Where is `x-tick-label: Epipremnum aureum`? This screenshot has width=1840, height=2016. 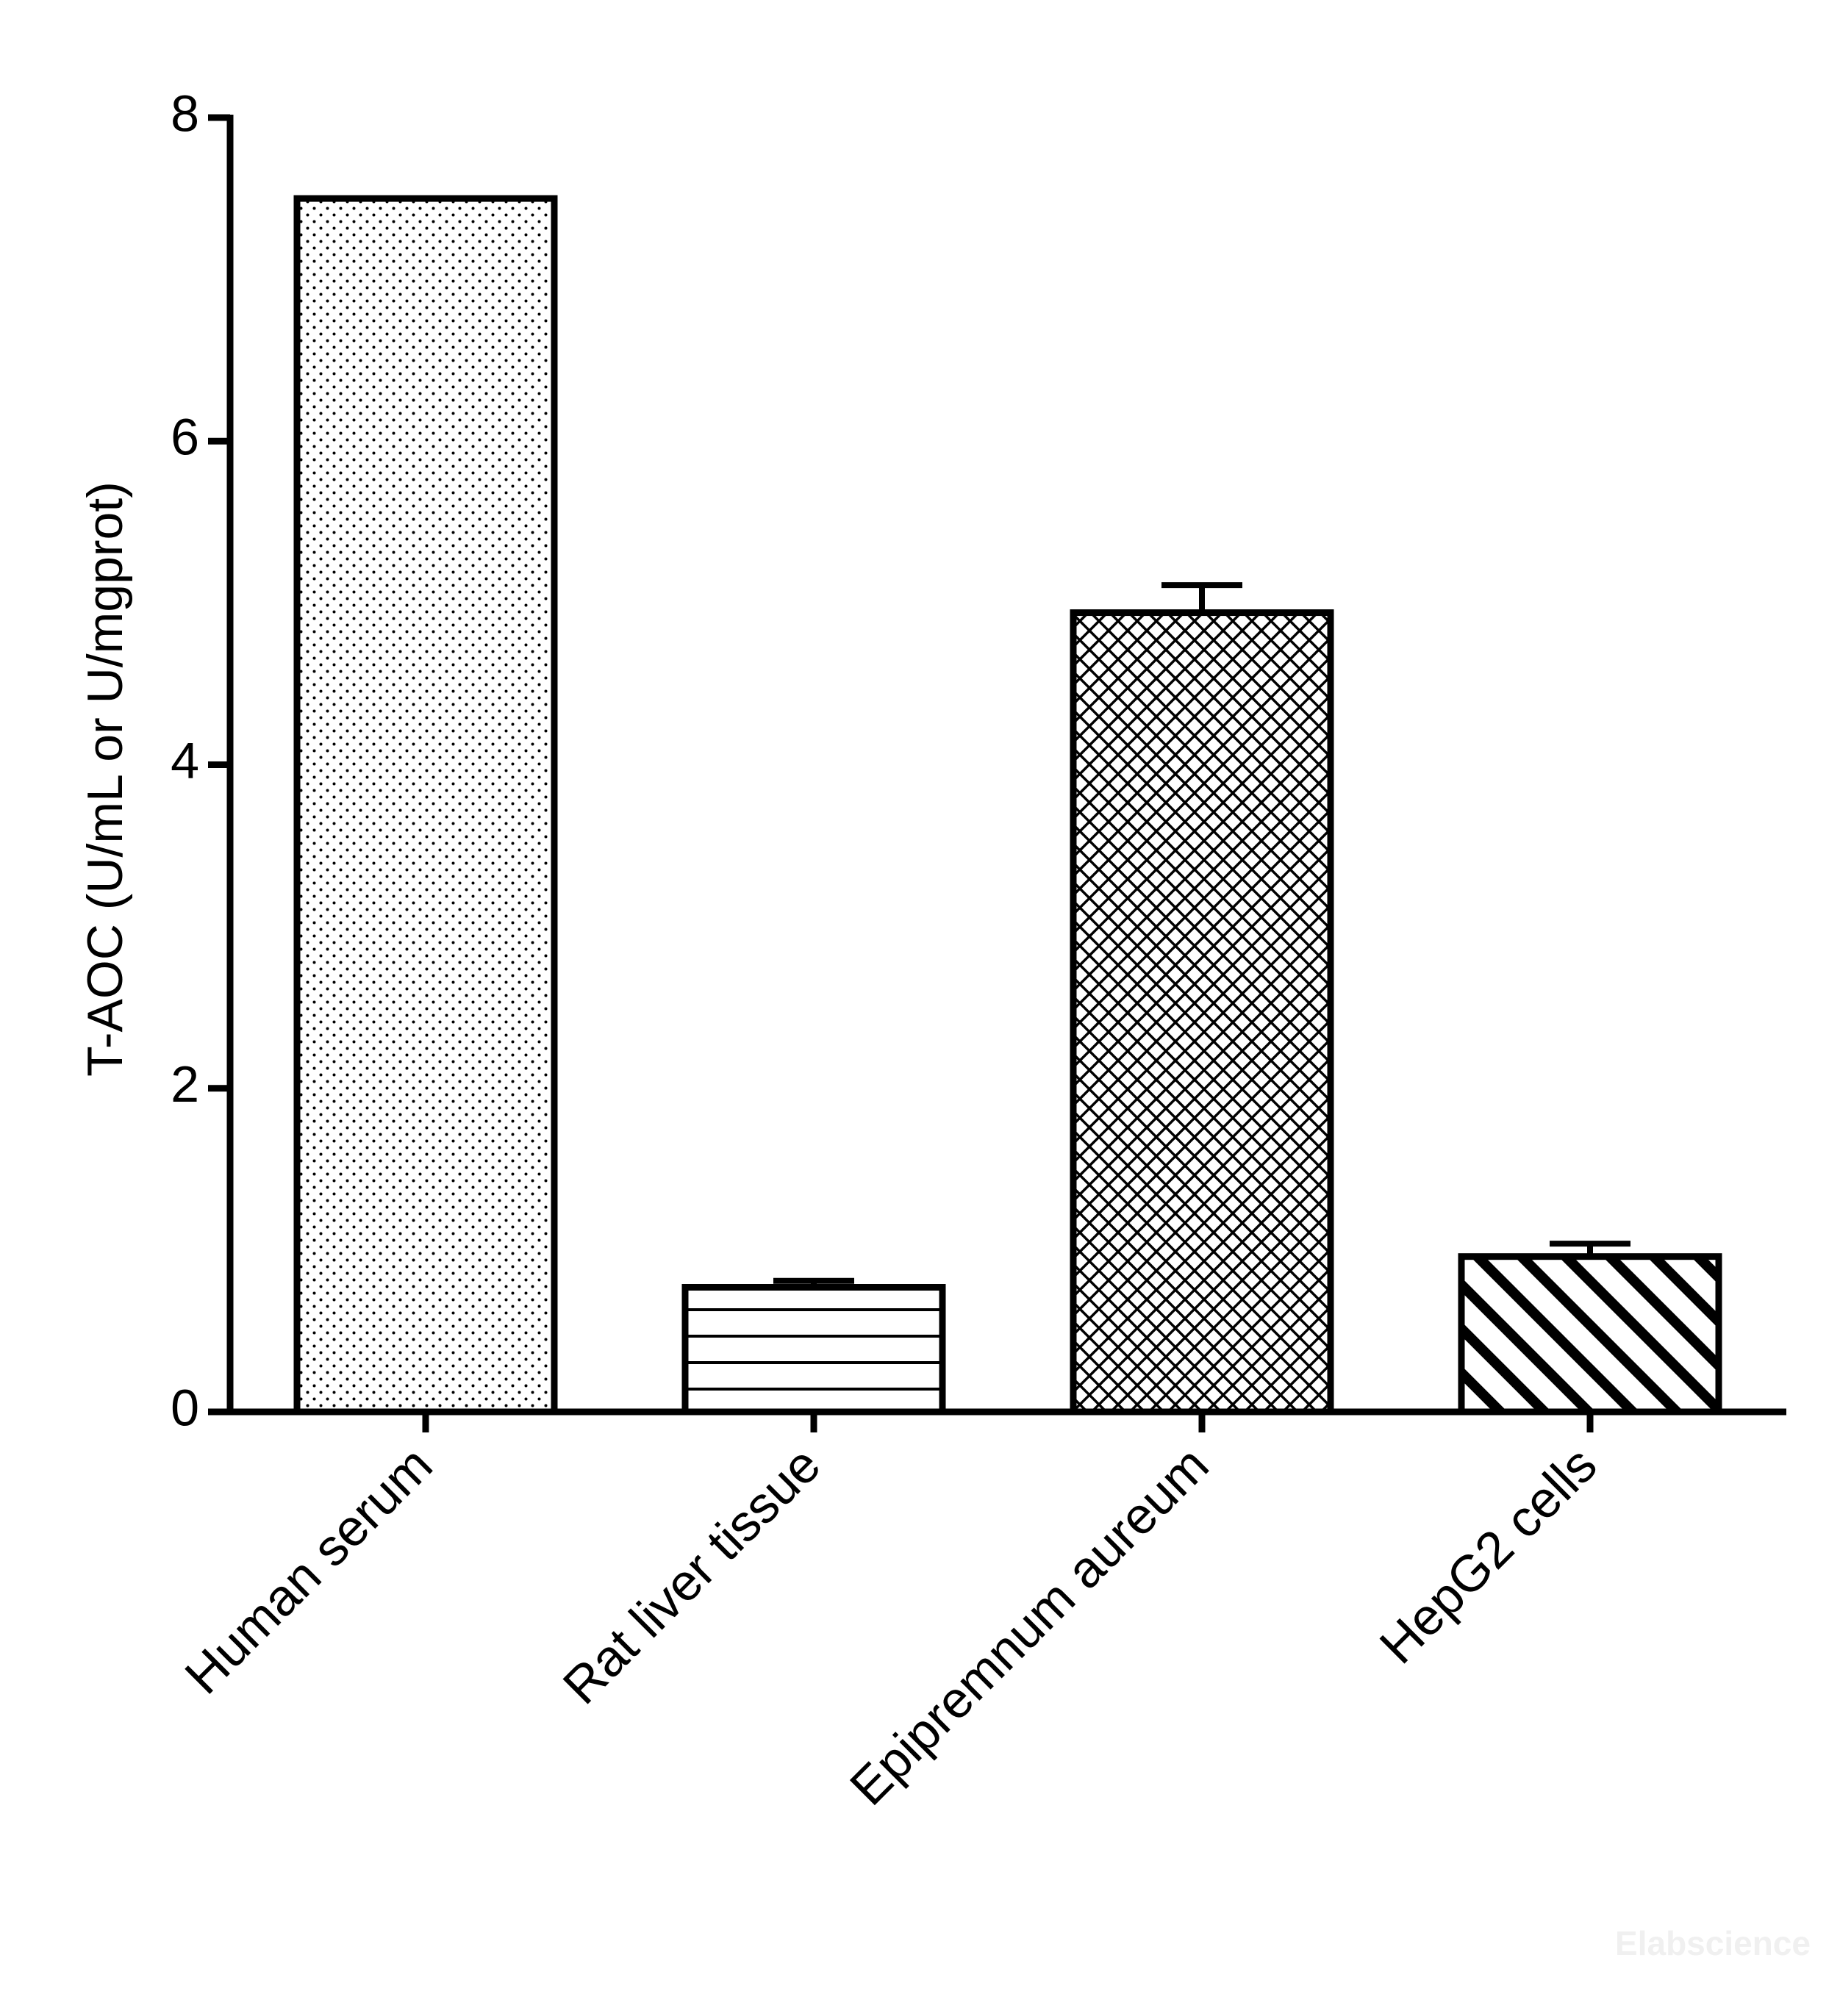 x-tick-label: Epipremnum aureum is located at coordinates (1029, 1626).